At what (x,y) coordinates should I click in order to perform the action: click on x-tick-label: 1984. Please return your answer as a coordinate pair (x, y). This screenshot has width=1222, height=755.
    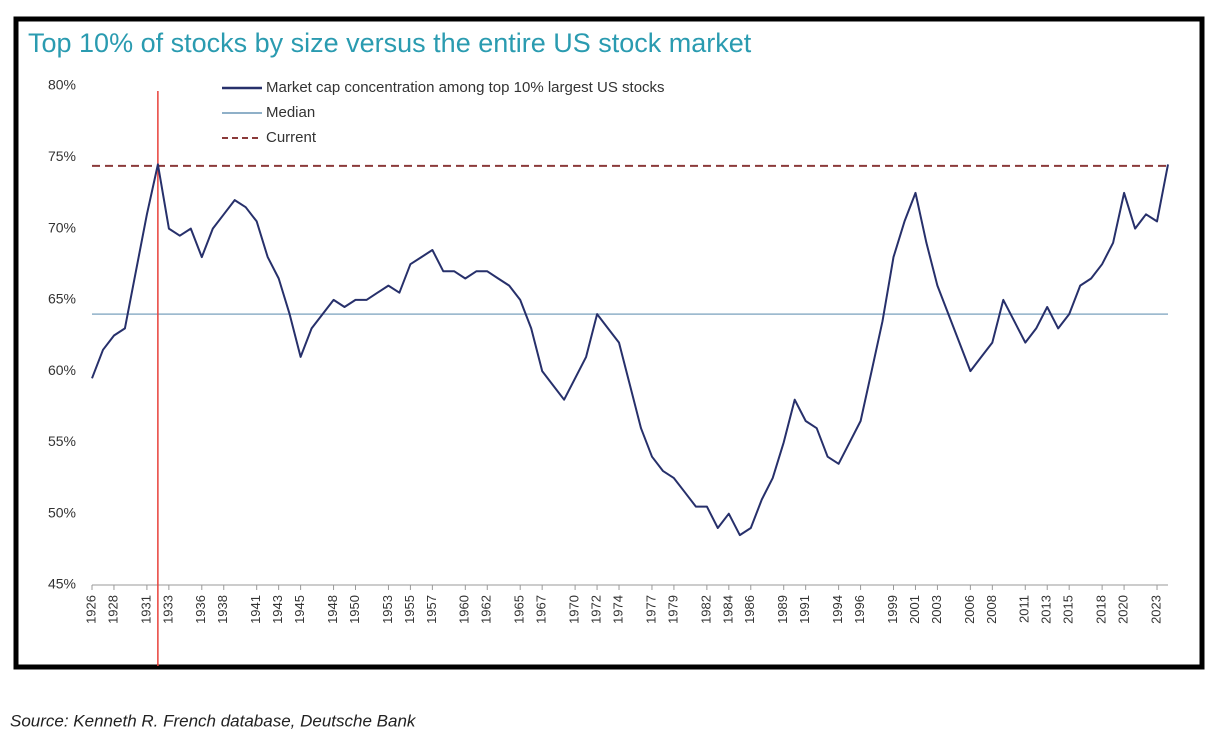
    Looking at the image, I should click on (727, 609).